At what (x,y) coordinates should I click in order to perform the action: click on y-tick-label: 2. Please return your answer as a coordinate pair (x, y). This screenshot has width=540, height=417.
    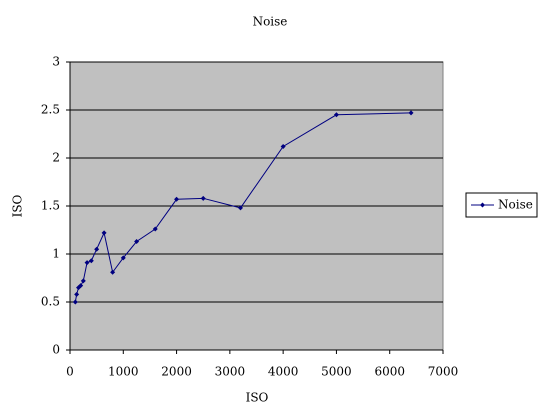
    Looking at the image, I should click on (56, 158).